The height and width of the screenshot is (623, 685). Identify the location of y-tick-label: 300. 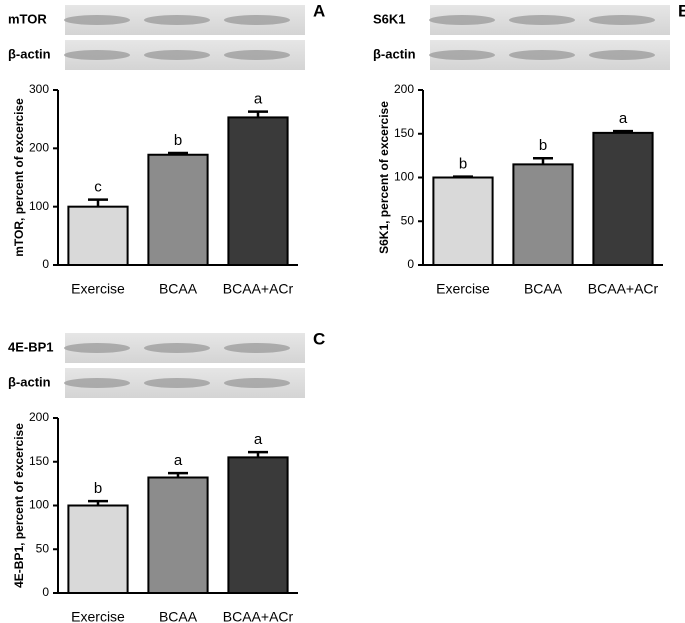
(39, 89).